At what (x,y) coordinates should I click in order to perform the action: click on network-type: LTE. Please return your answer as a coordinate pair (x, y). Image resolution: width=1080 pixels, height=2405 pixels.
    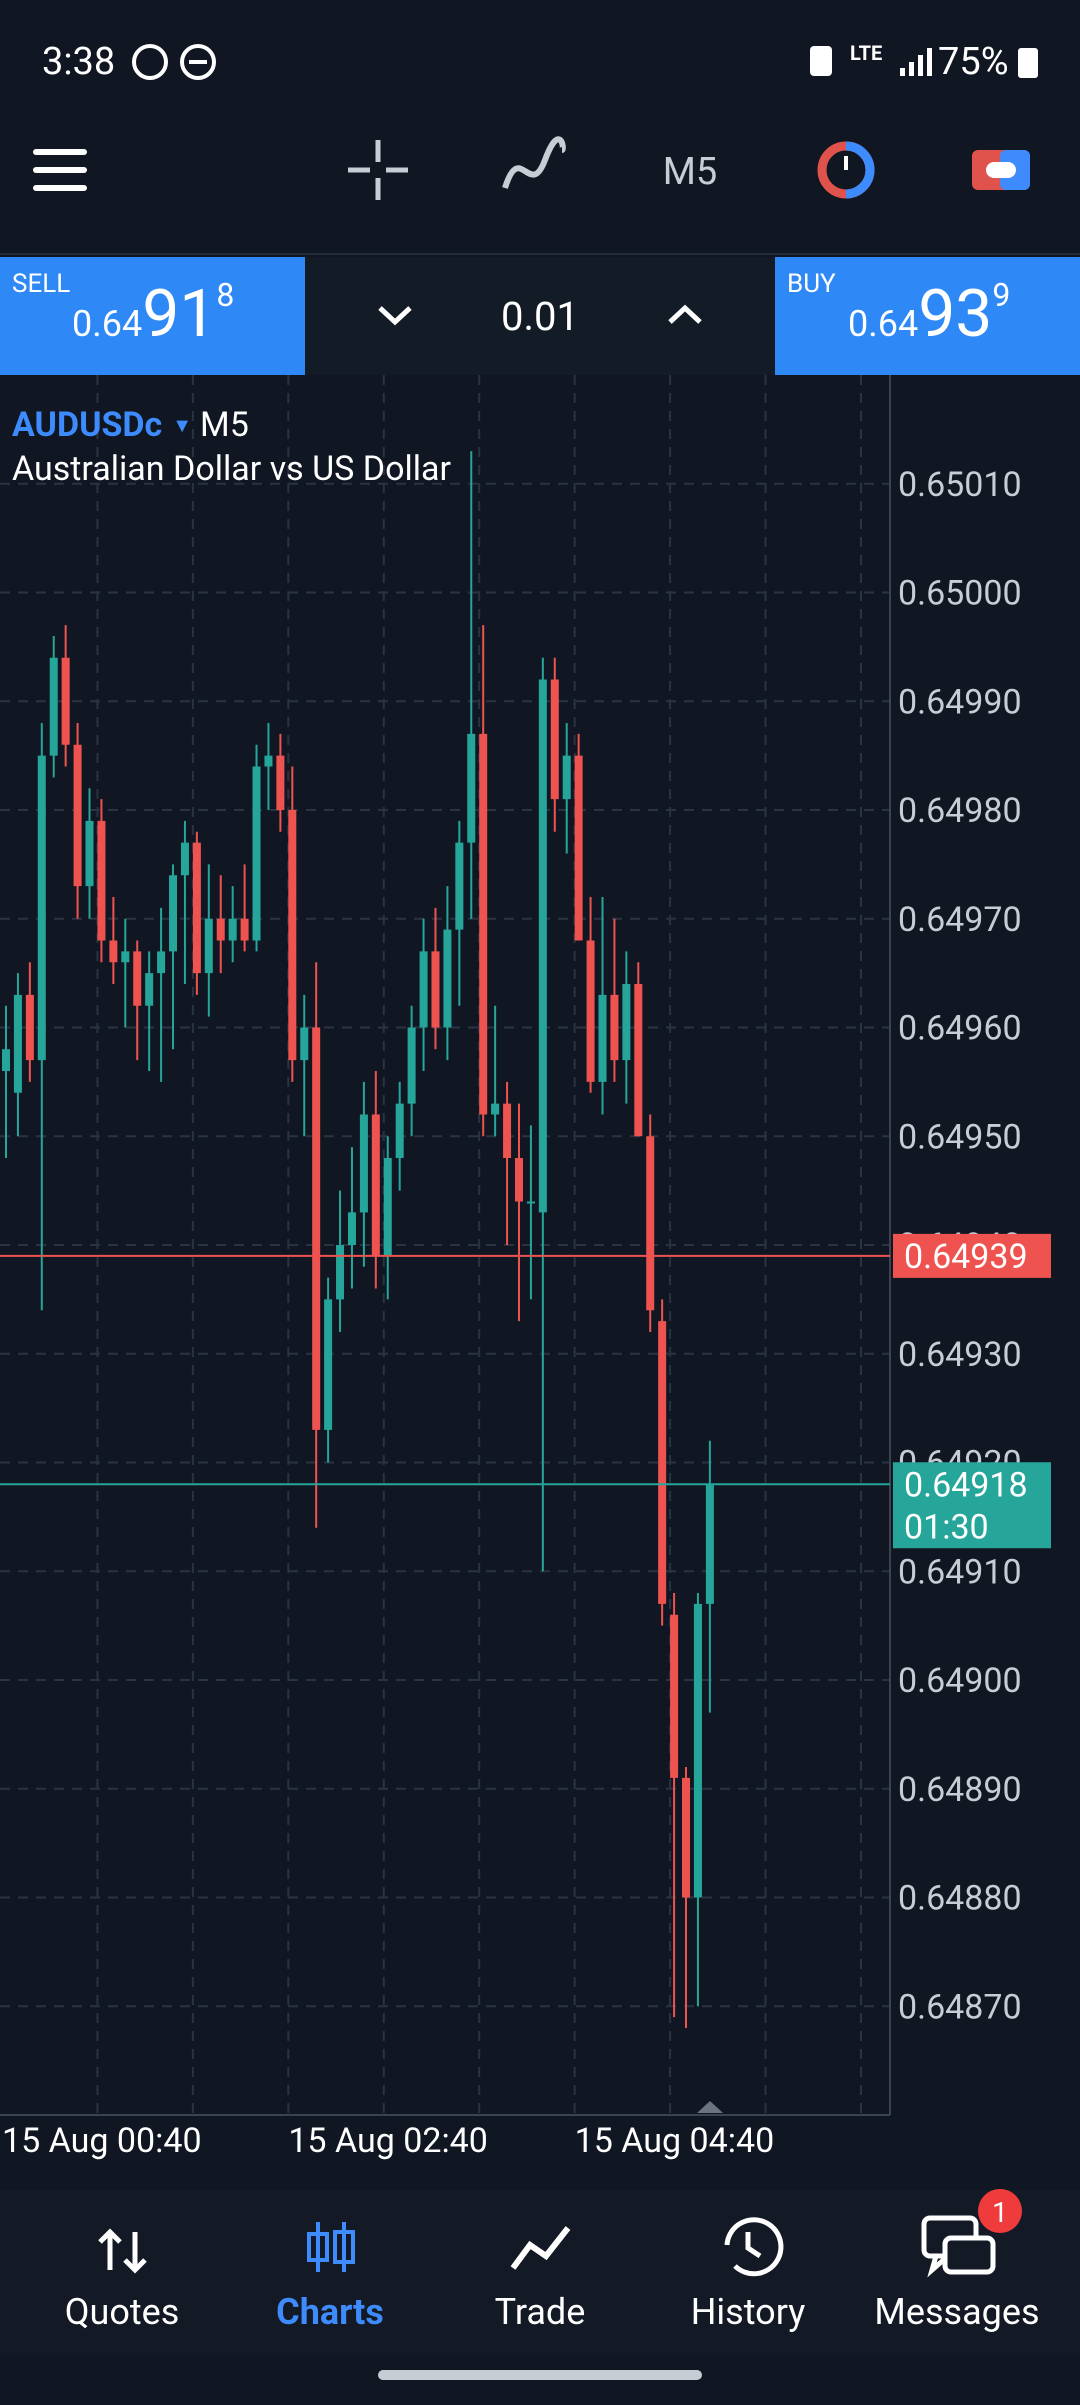
    Looking at the image, I should click on (866, 53).